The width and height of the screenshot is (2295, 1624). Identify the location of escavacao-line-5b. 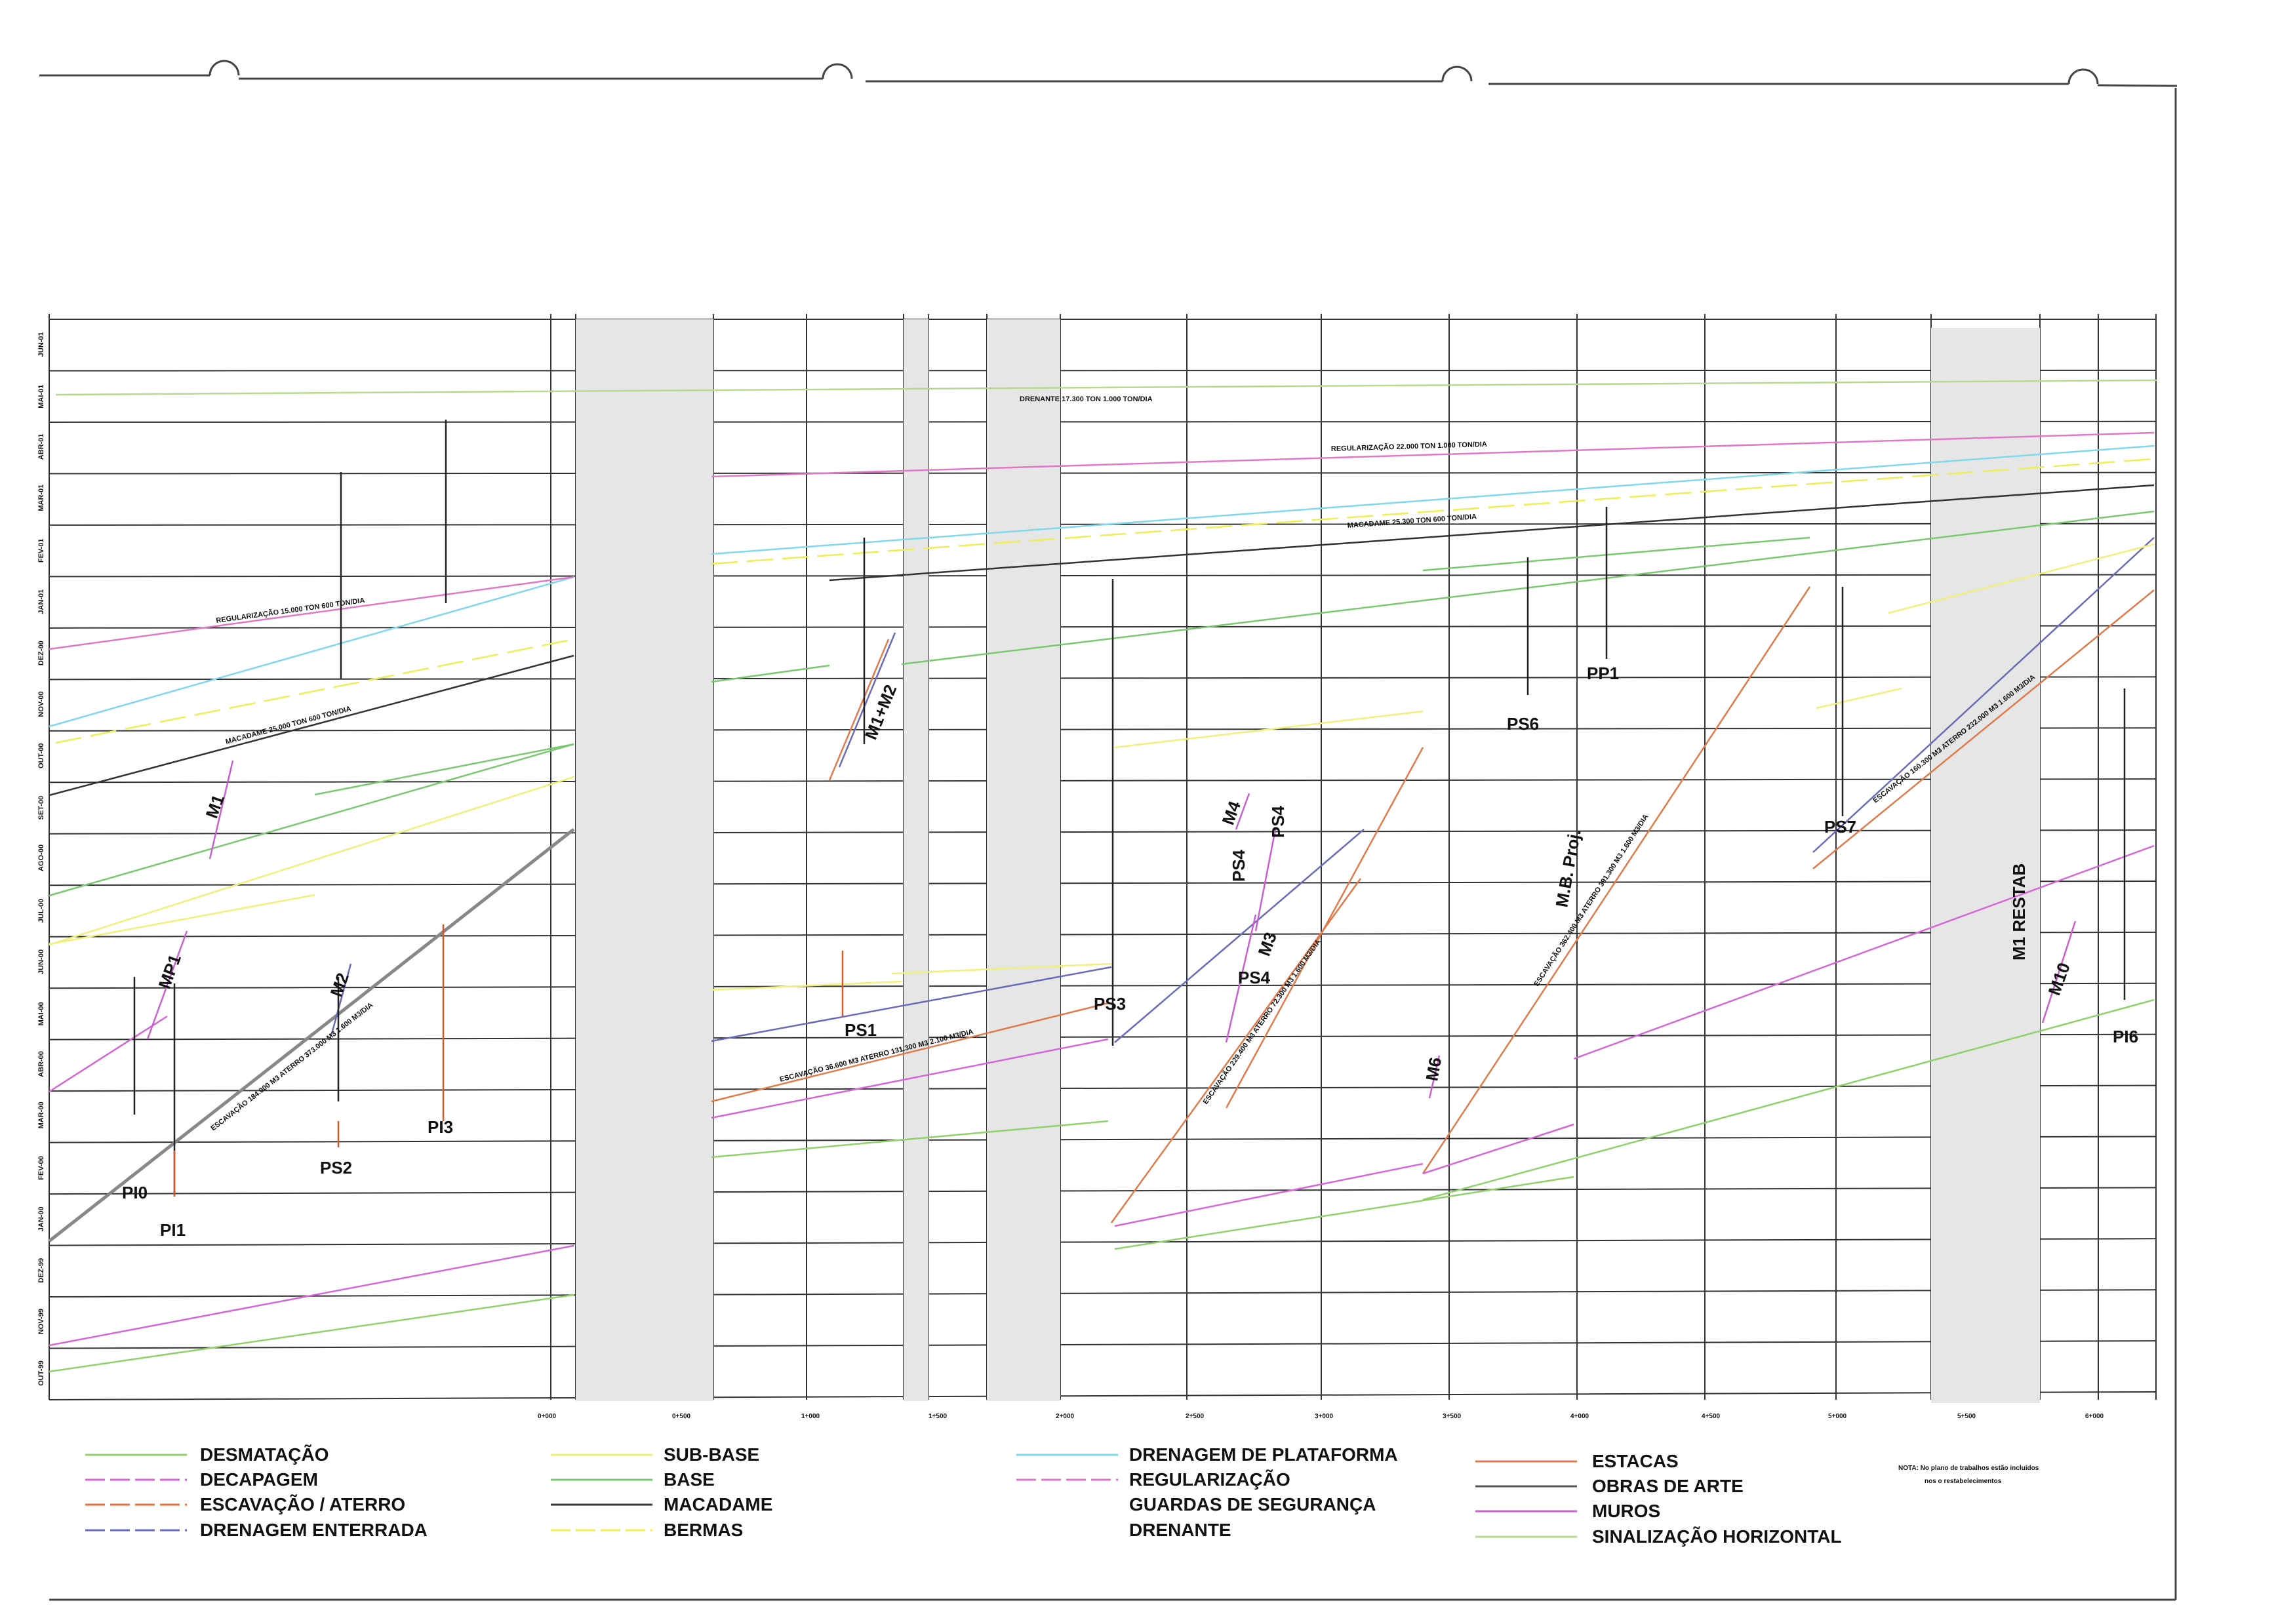
(1983, 695).